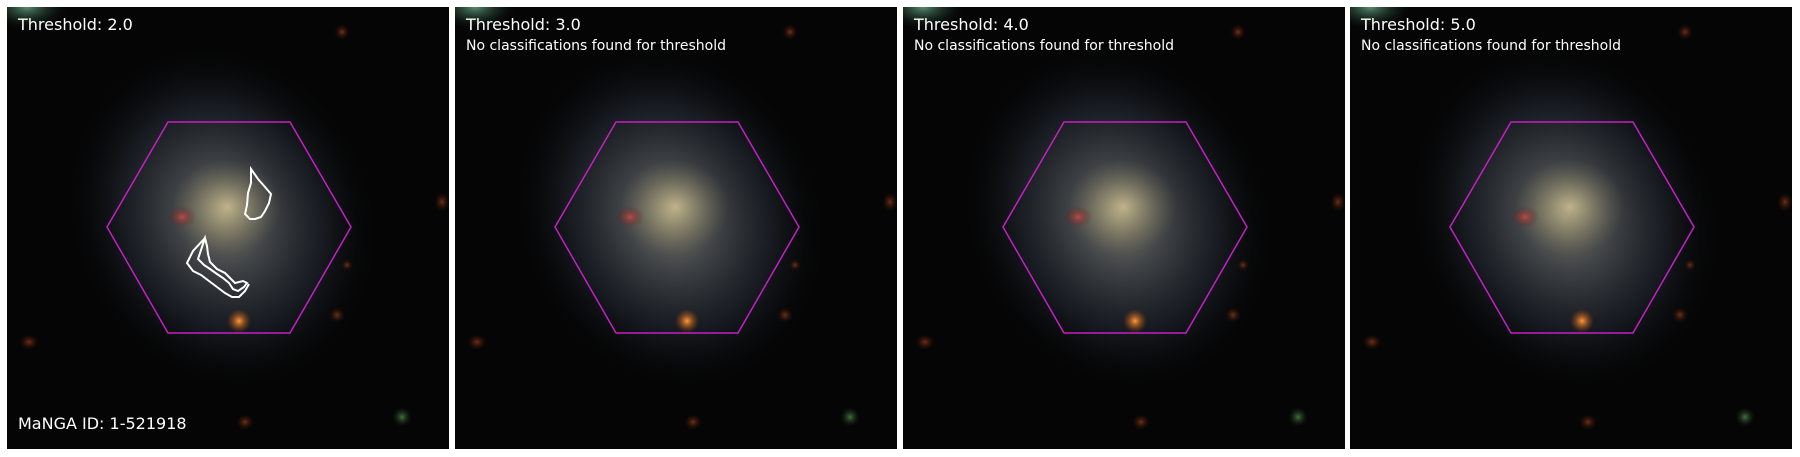 This screenshot has width=1800, height=457. I want to click on panel-title: Threshold: 3.0, so click(523, 24).